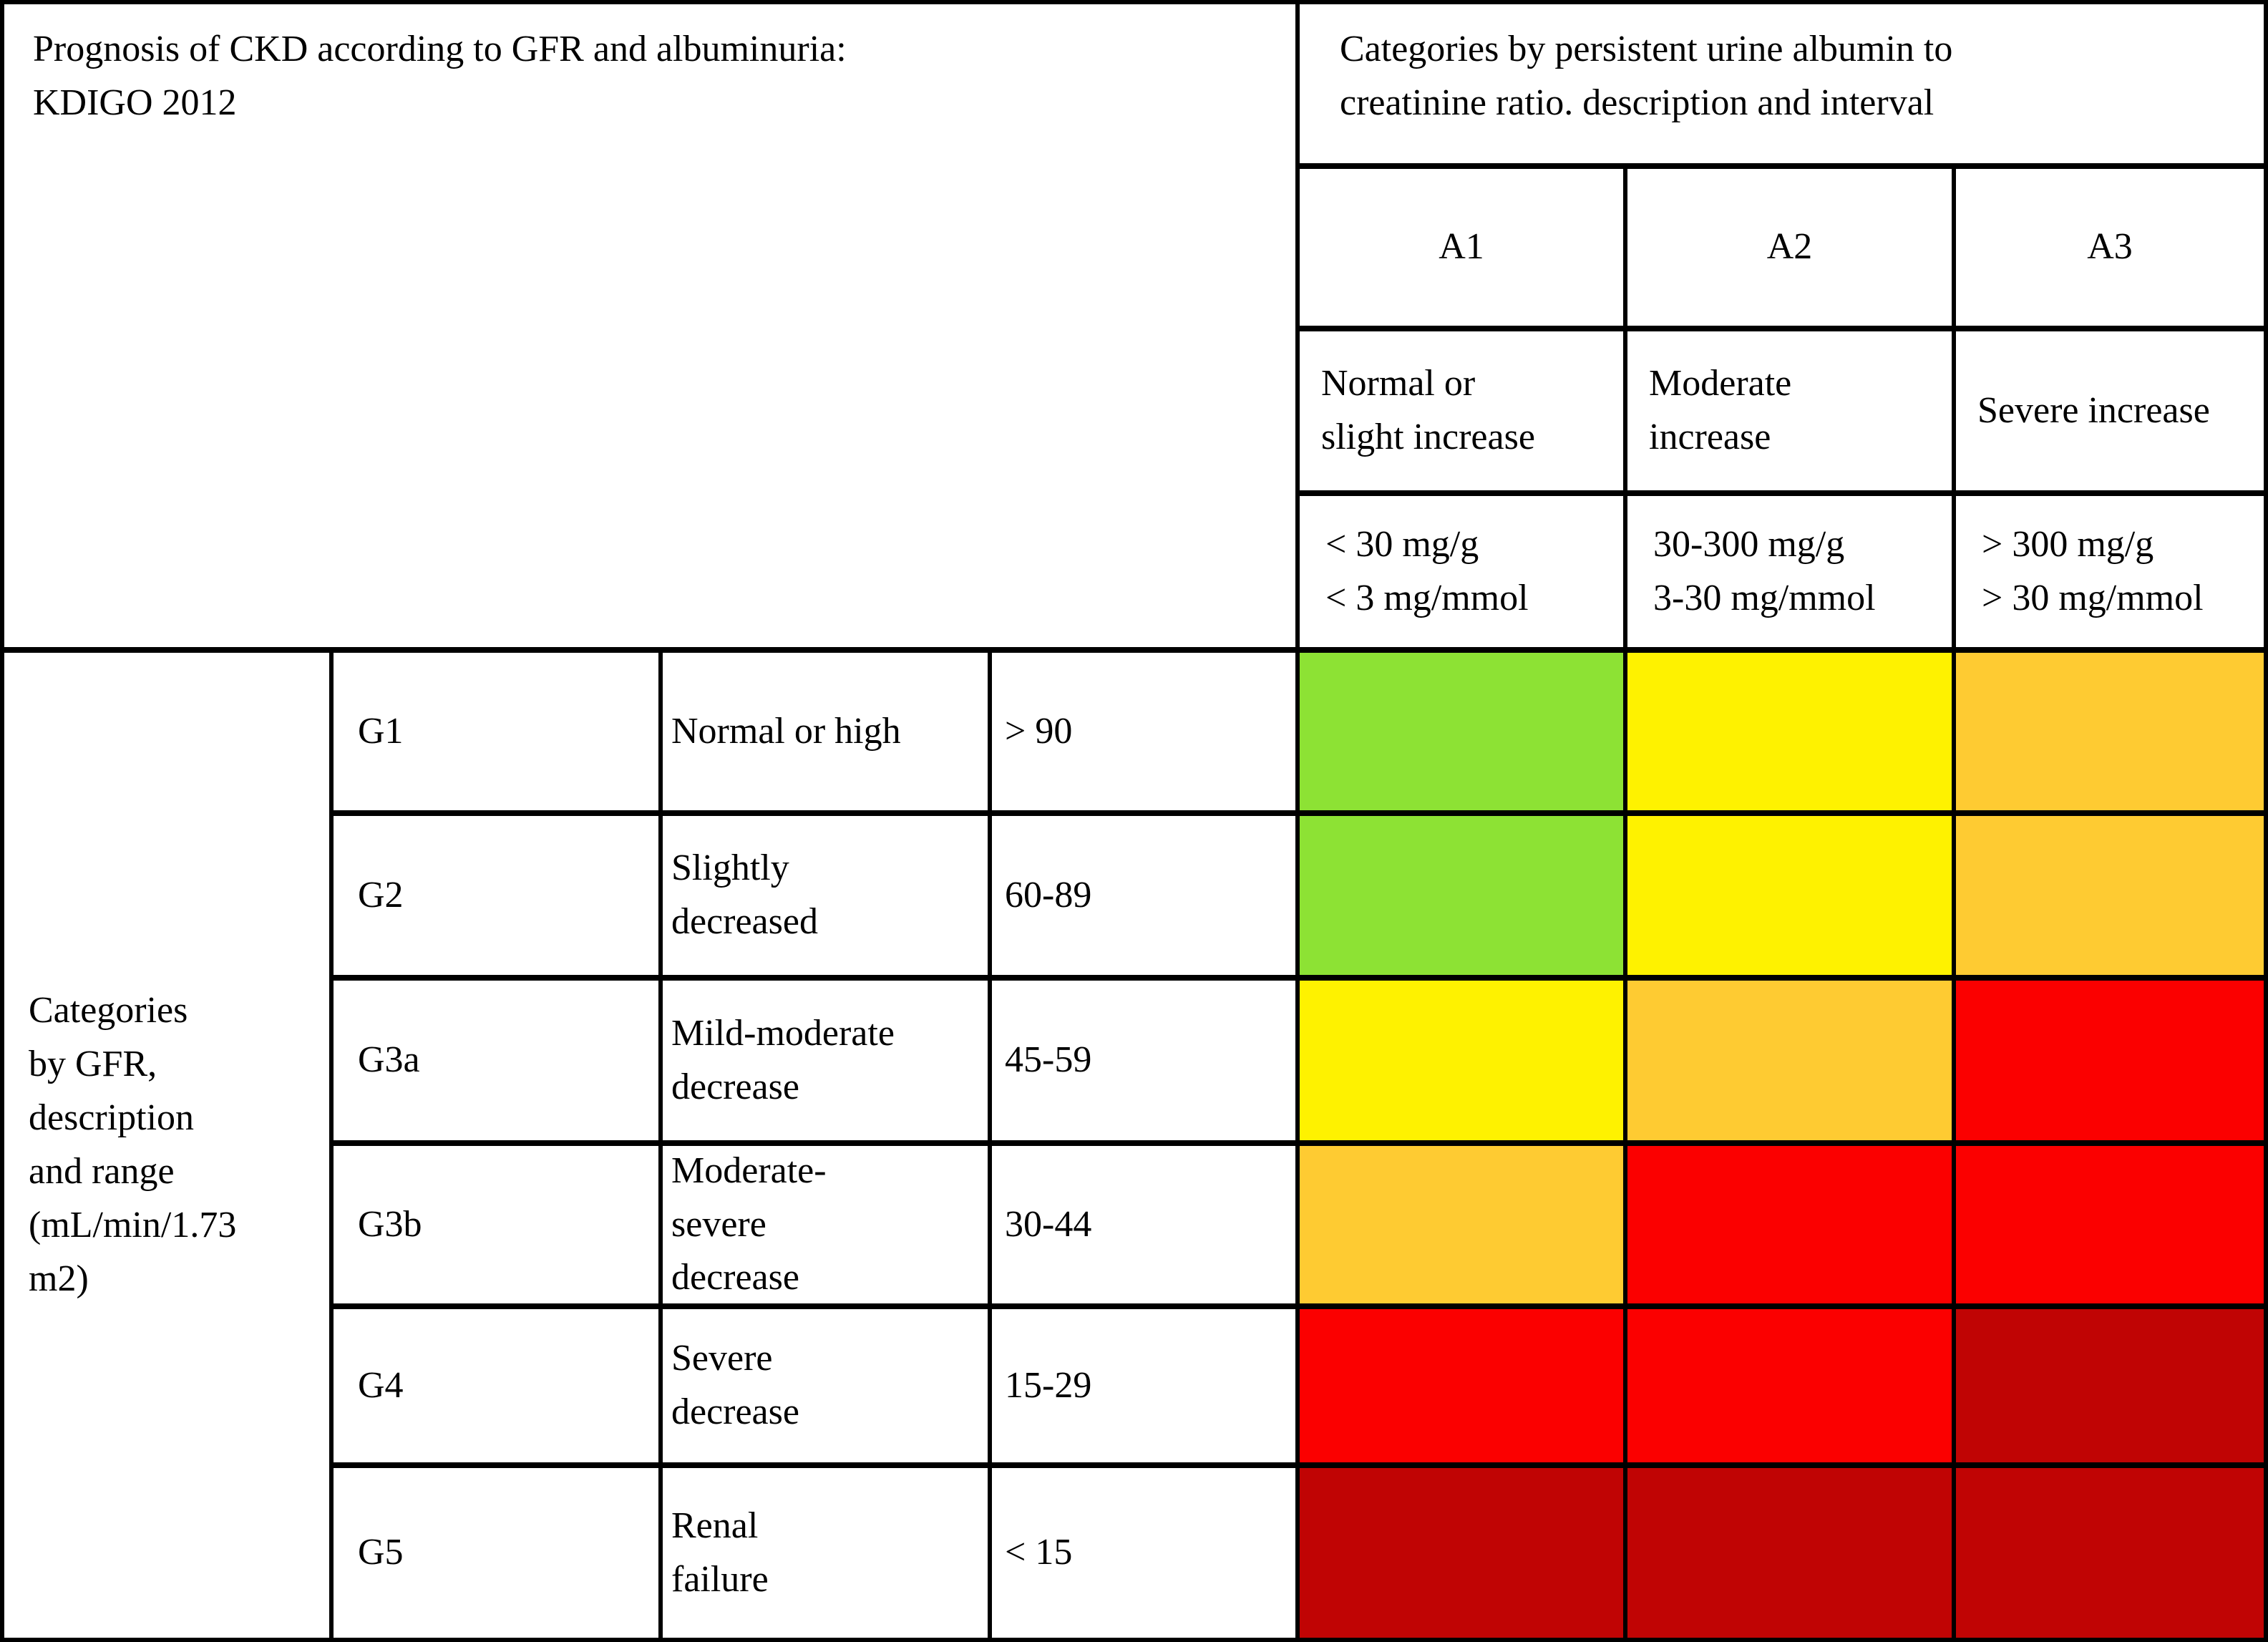 Image resolution: width=2268 pixels, height=1642 pixels. Describe the element at coordinates (1461, 1061) in the screenshot. I see `risk-cell-g3a-a1` at that location.